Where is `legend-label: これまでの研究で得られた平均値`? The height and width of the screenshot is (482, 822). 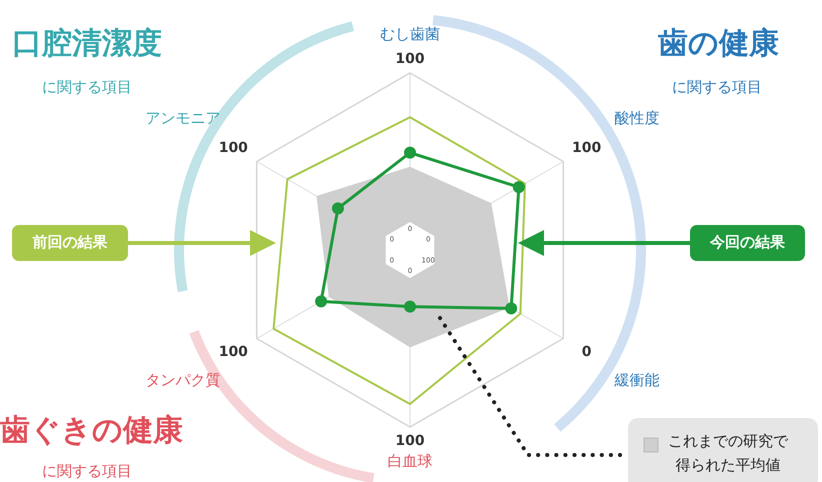 legend-label: これまでの研究で得られた平均値 is located at coordinates (728, 453).